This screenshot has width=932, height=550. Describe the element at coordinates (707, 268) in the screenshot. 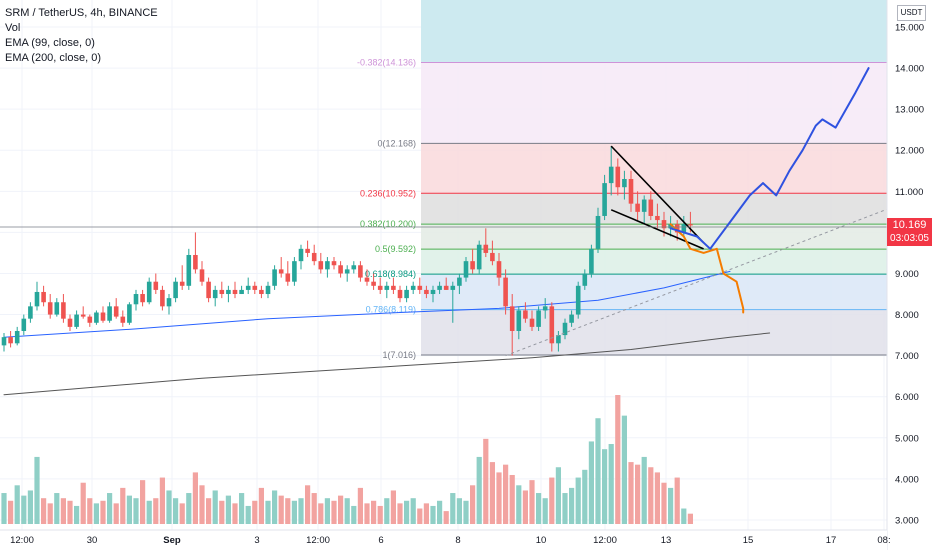

I see `projection-bearish-path` at that location.